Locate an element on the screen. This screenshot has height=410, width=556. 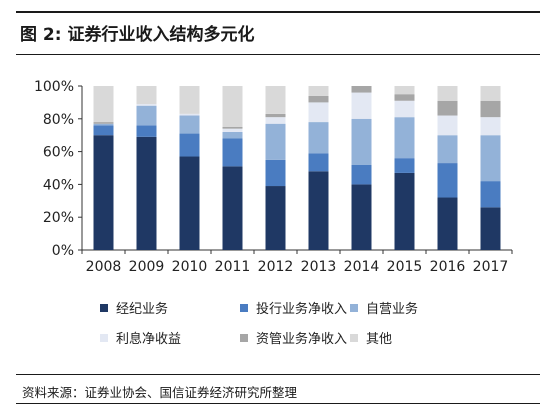
x-tick-label: 2008 is located at coordinates (104, 267).